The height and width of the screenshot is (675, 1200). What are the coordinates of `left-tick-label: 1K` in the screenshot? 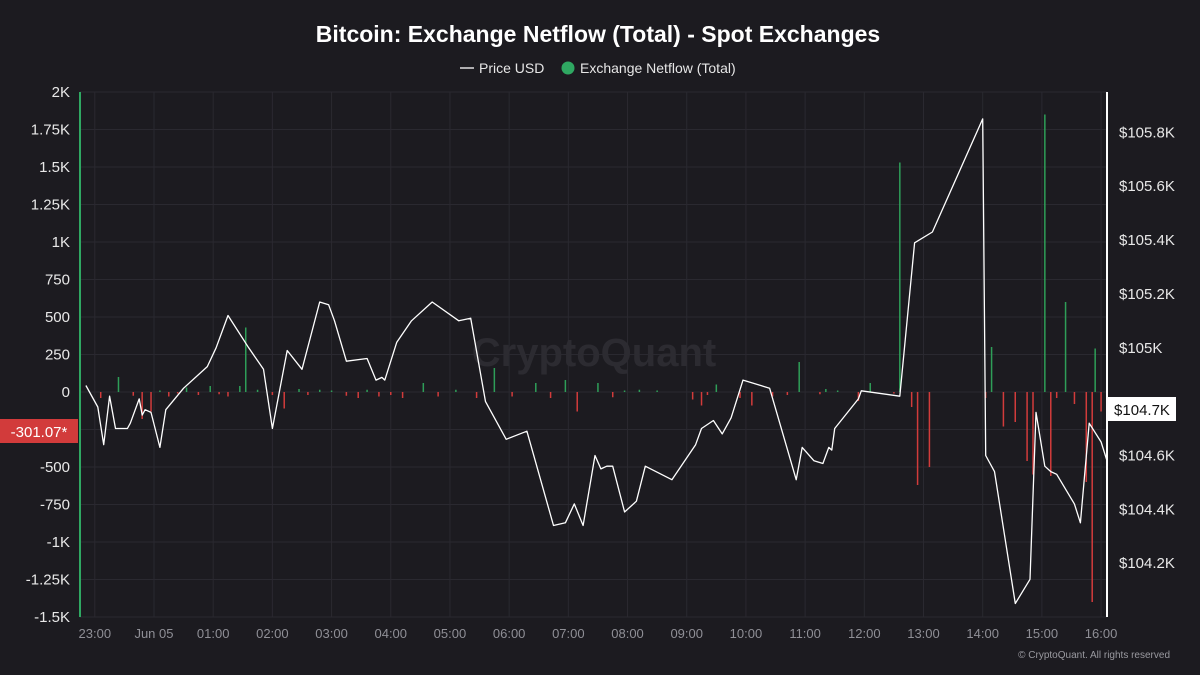 It's located at (61, 242).